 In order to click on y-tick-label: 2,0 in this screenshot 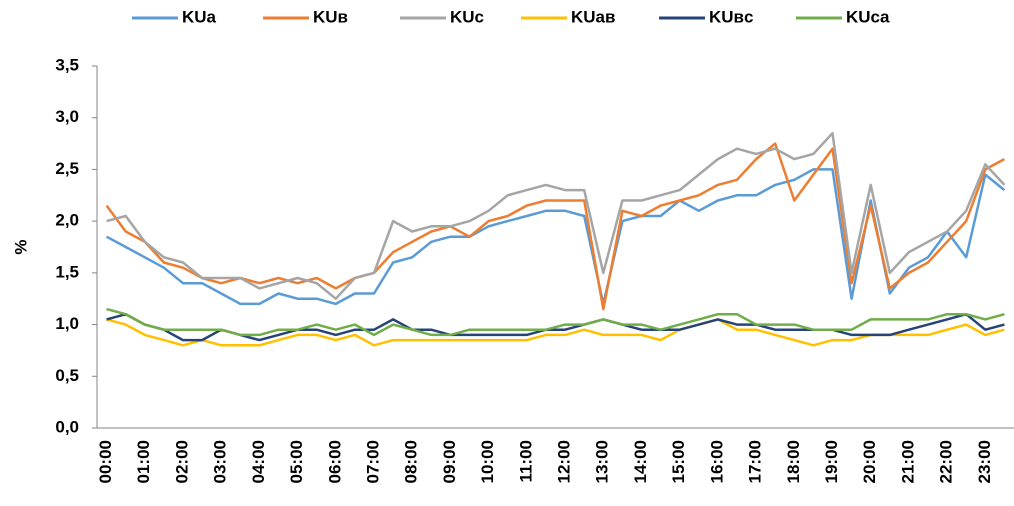, I will do `click(67, 220)`.